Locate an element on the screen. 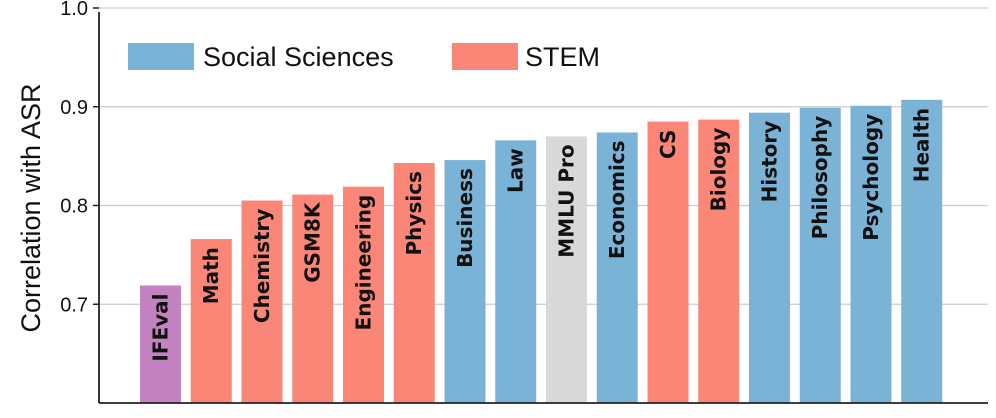 The image size is (996, 418). bar-philosophy is located at coordinates (820, 255).